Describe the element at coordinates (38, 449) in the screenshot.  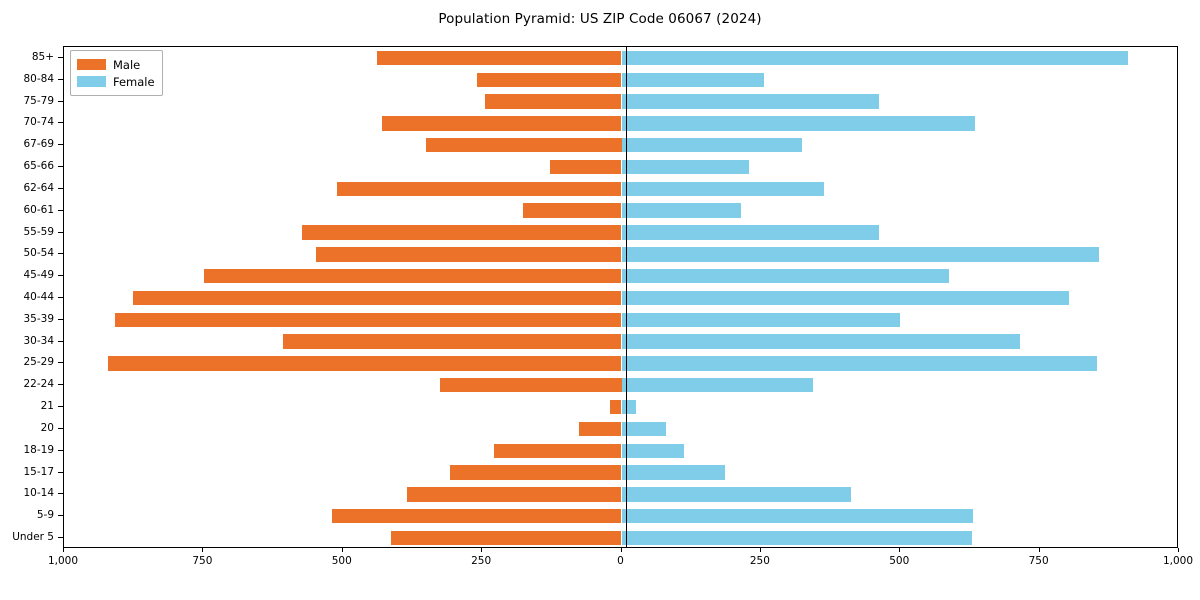
I see `y-tick-label-18-19: 18-19` at that location.